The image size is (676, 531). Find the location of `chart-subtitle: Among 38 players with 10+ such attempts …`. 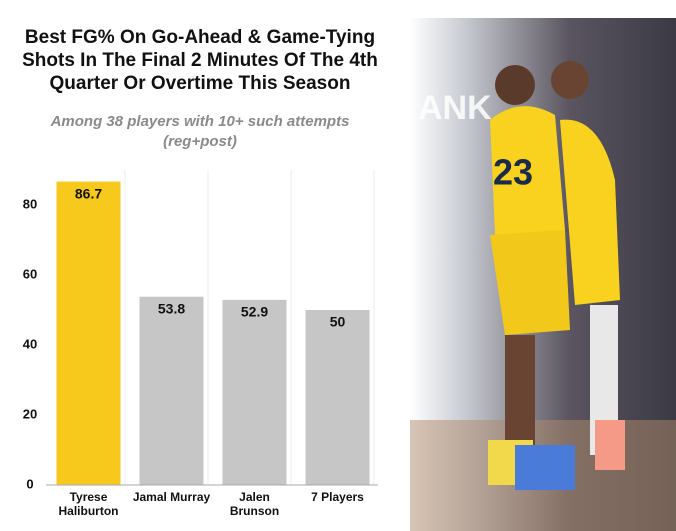

chart-subtitle: Among 38 players with 10+ such attempts … is located at coordinates (200, 131).